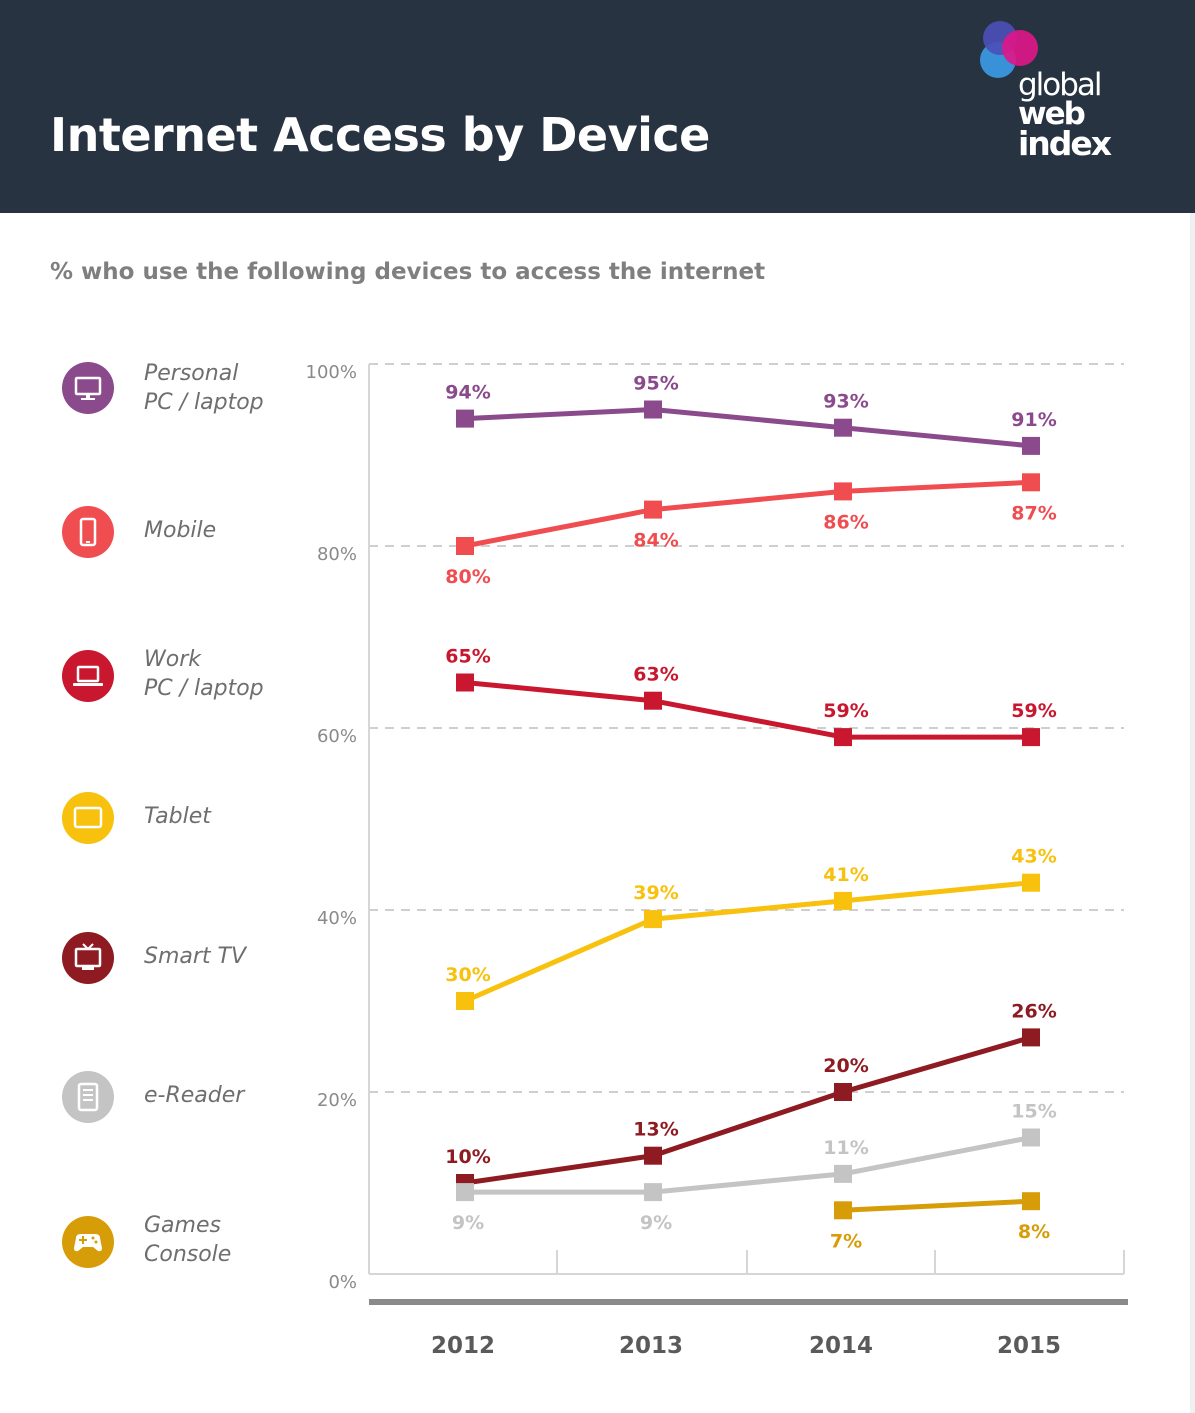  I want to click on data-label: 63%, so click(655, 675).